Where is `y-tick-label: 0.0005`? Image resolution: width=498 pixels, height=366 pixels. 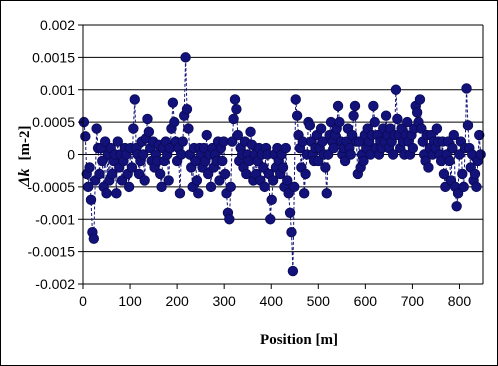
y-tick-label: 0.0005 is located at coordinates (53, 122).